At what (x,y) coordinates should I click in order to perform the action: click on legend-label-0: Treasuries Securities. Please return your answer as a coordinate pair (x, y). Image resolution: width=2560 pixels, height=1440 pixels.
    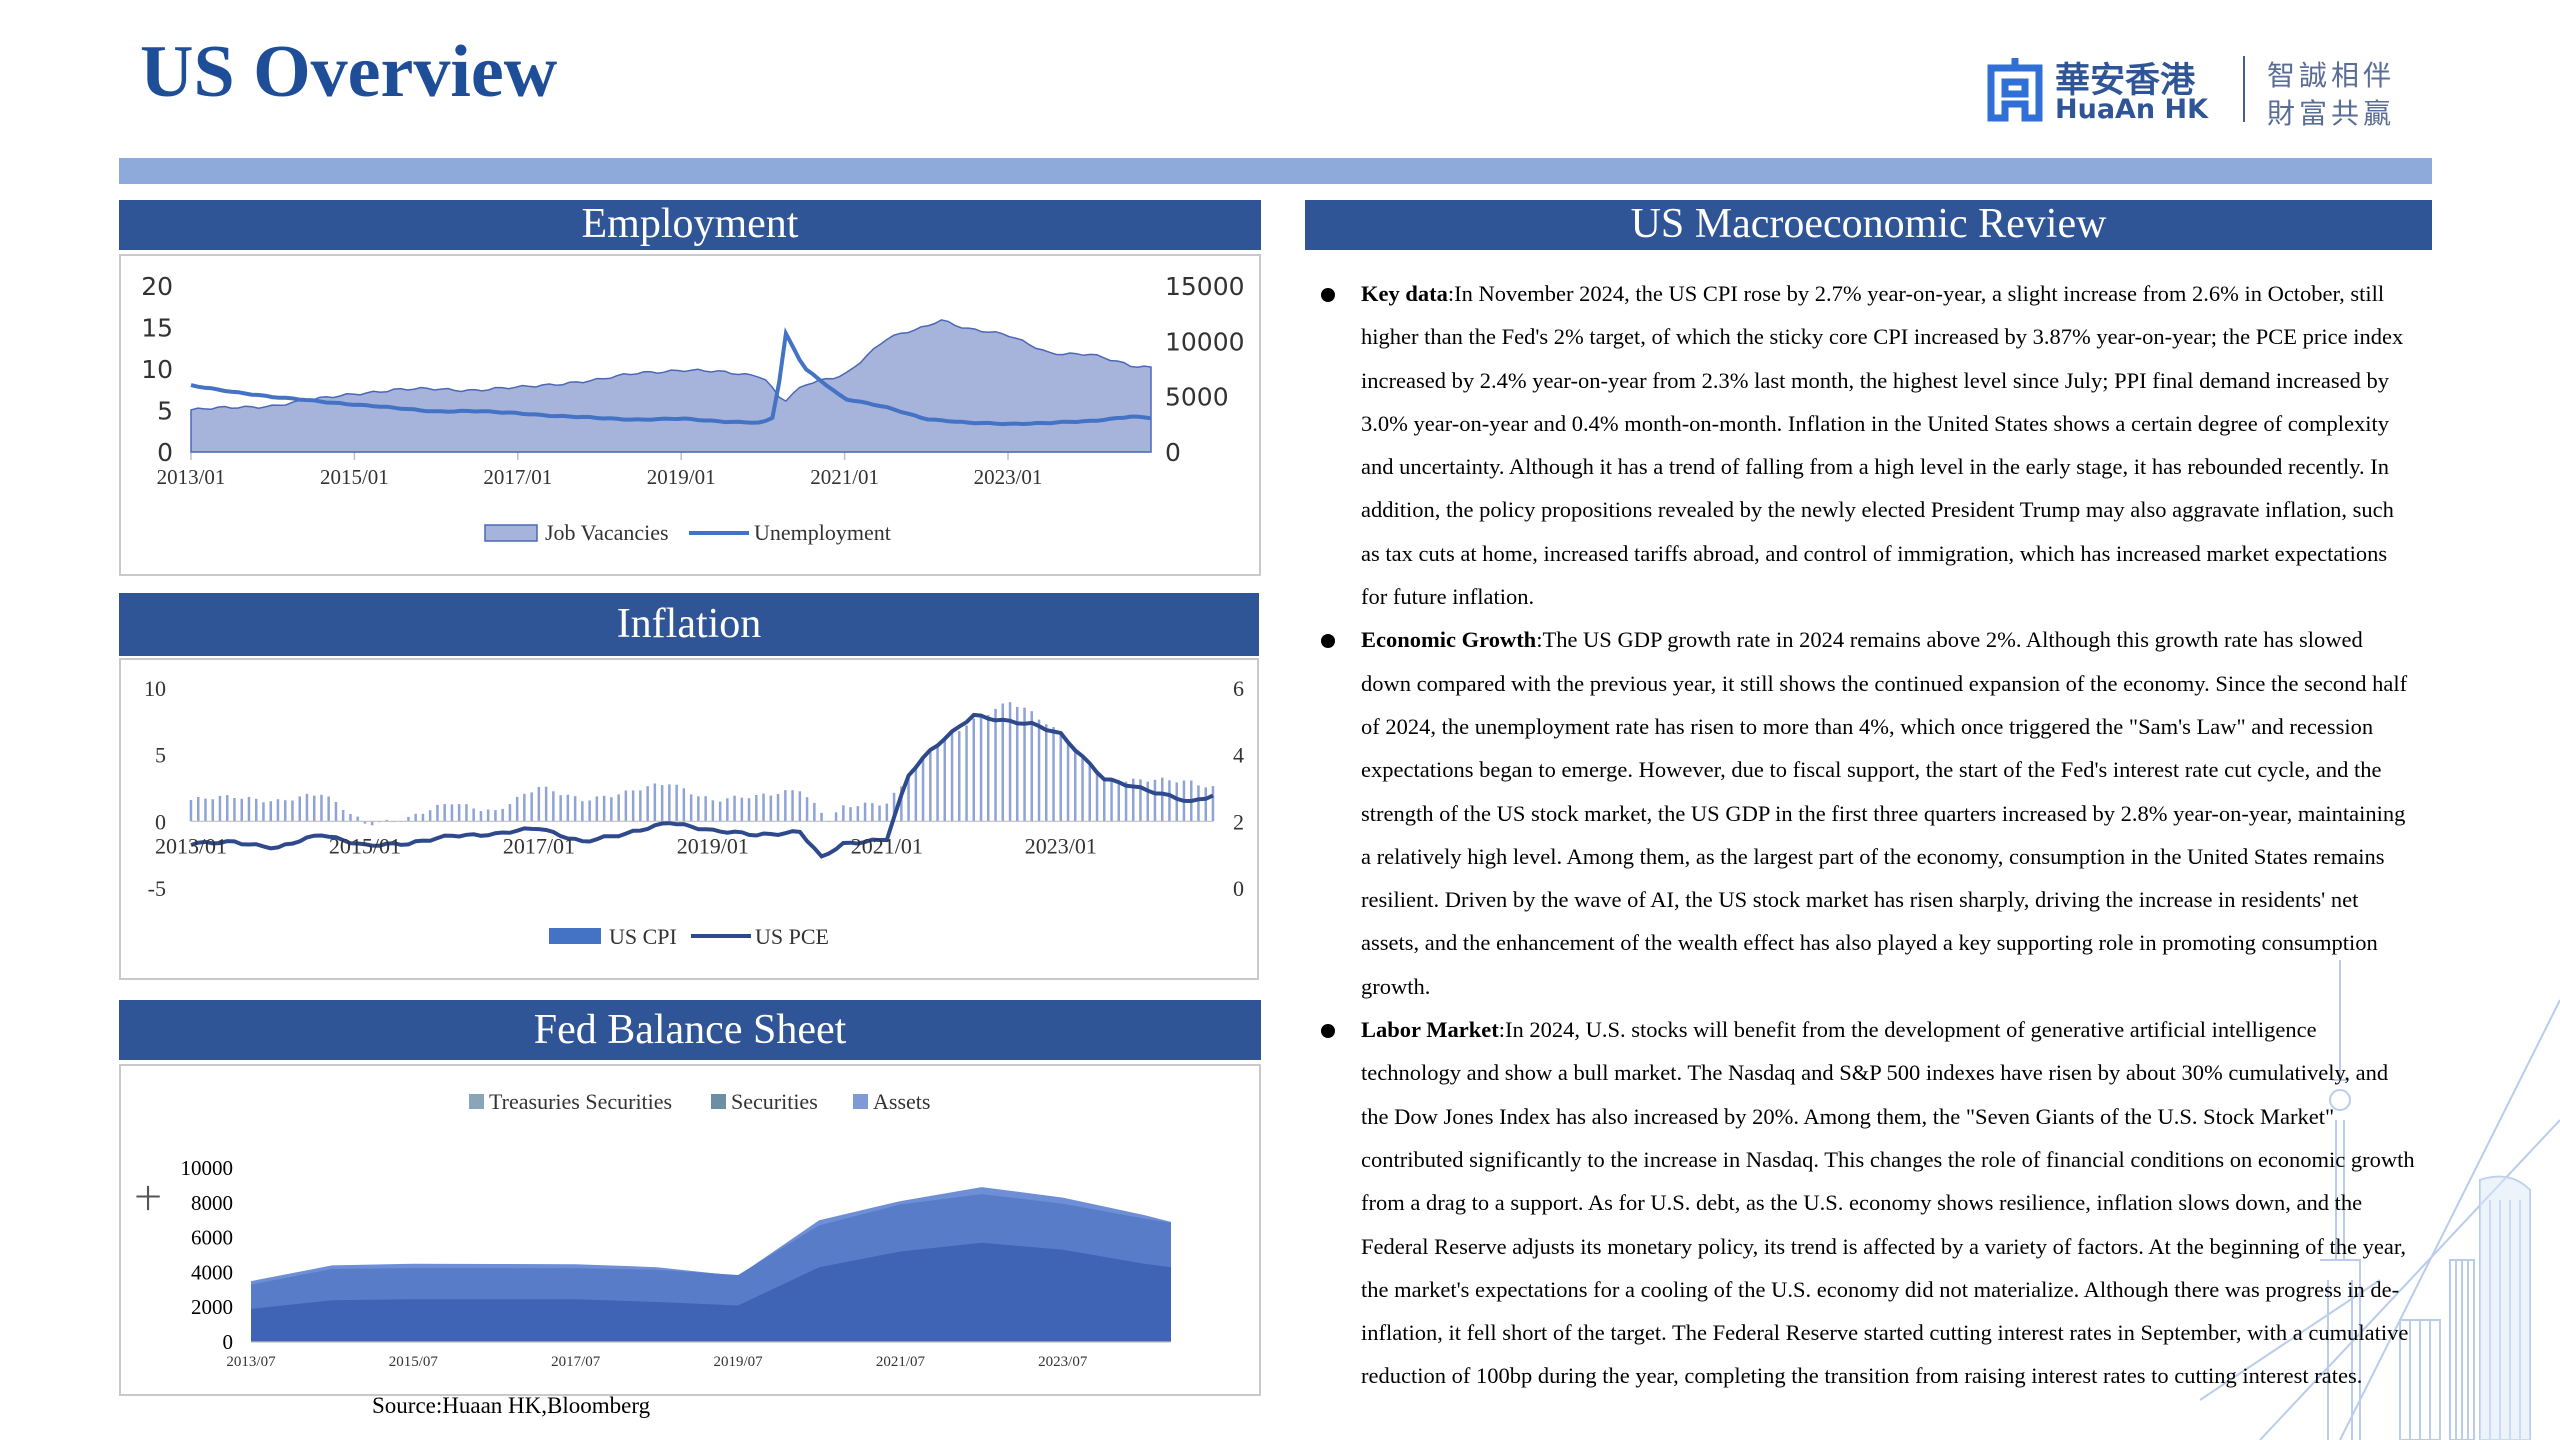
    Looking at the image, I should click on (580, 1101).